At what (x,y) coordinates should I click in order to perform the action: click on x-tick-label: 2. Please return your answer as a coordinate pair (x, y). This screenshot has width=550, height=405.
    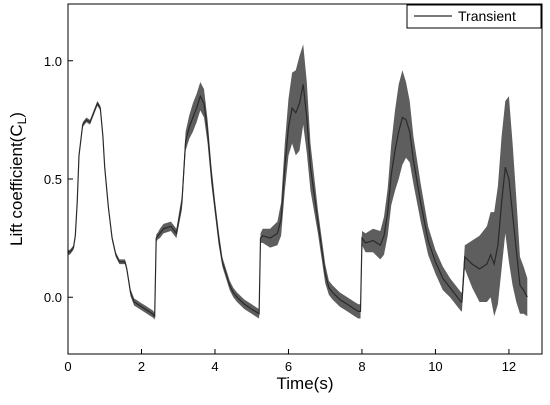
    Looking at the image, I should click on (141, 366).